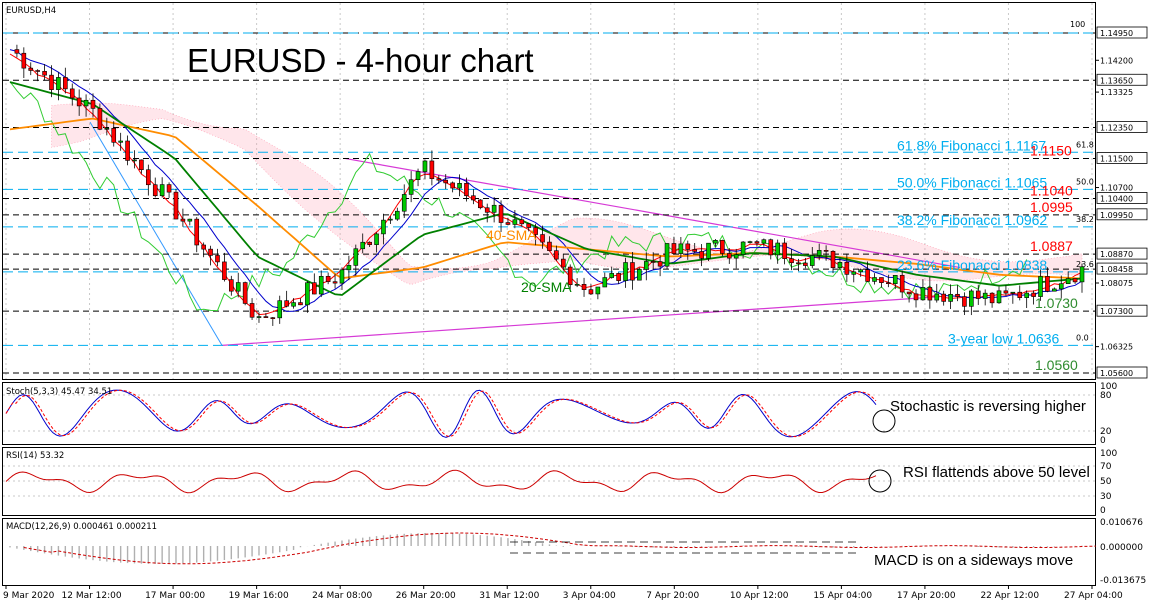 The height and width of the screenshot is (607, 1149). Describe the element at coordinates (1116, 128) in the screenshot. I see `price-tag: 1.12350` at that location.